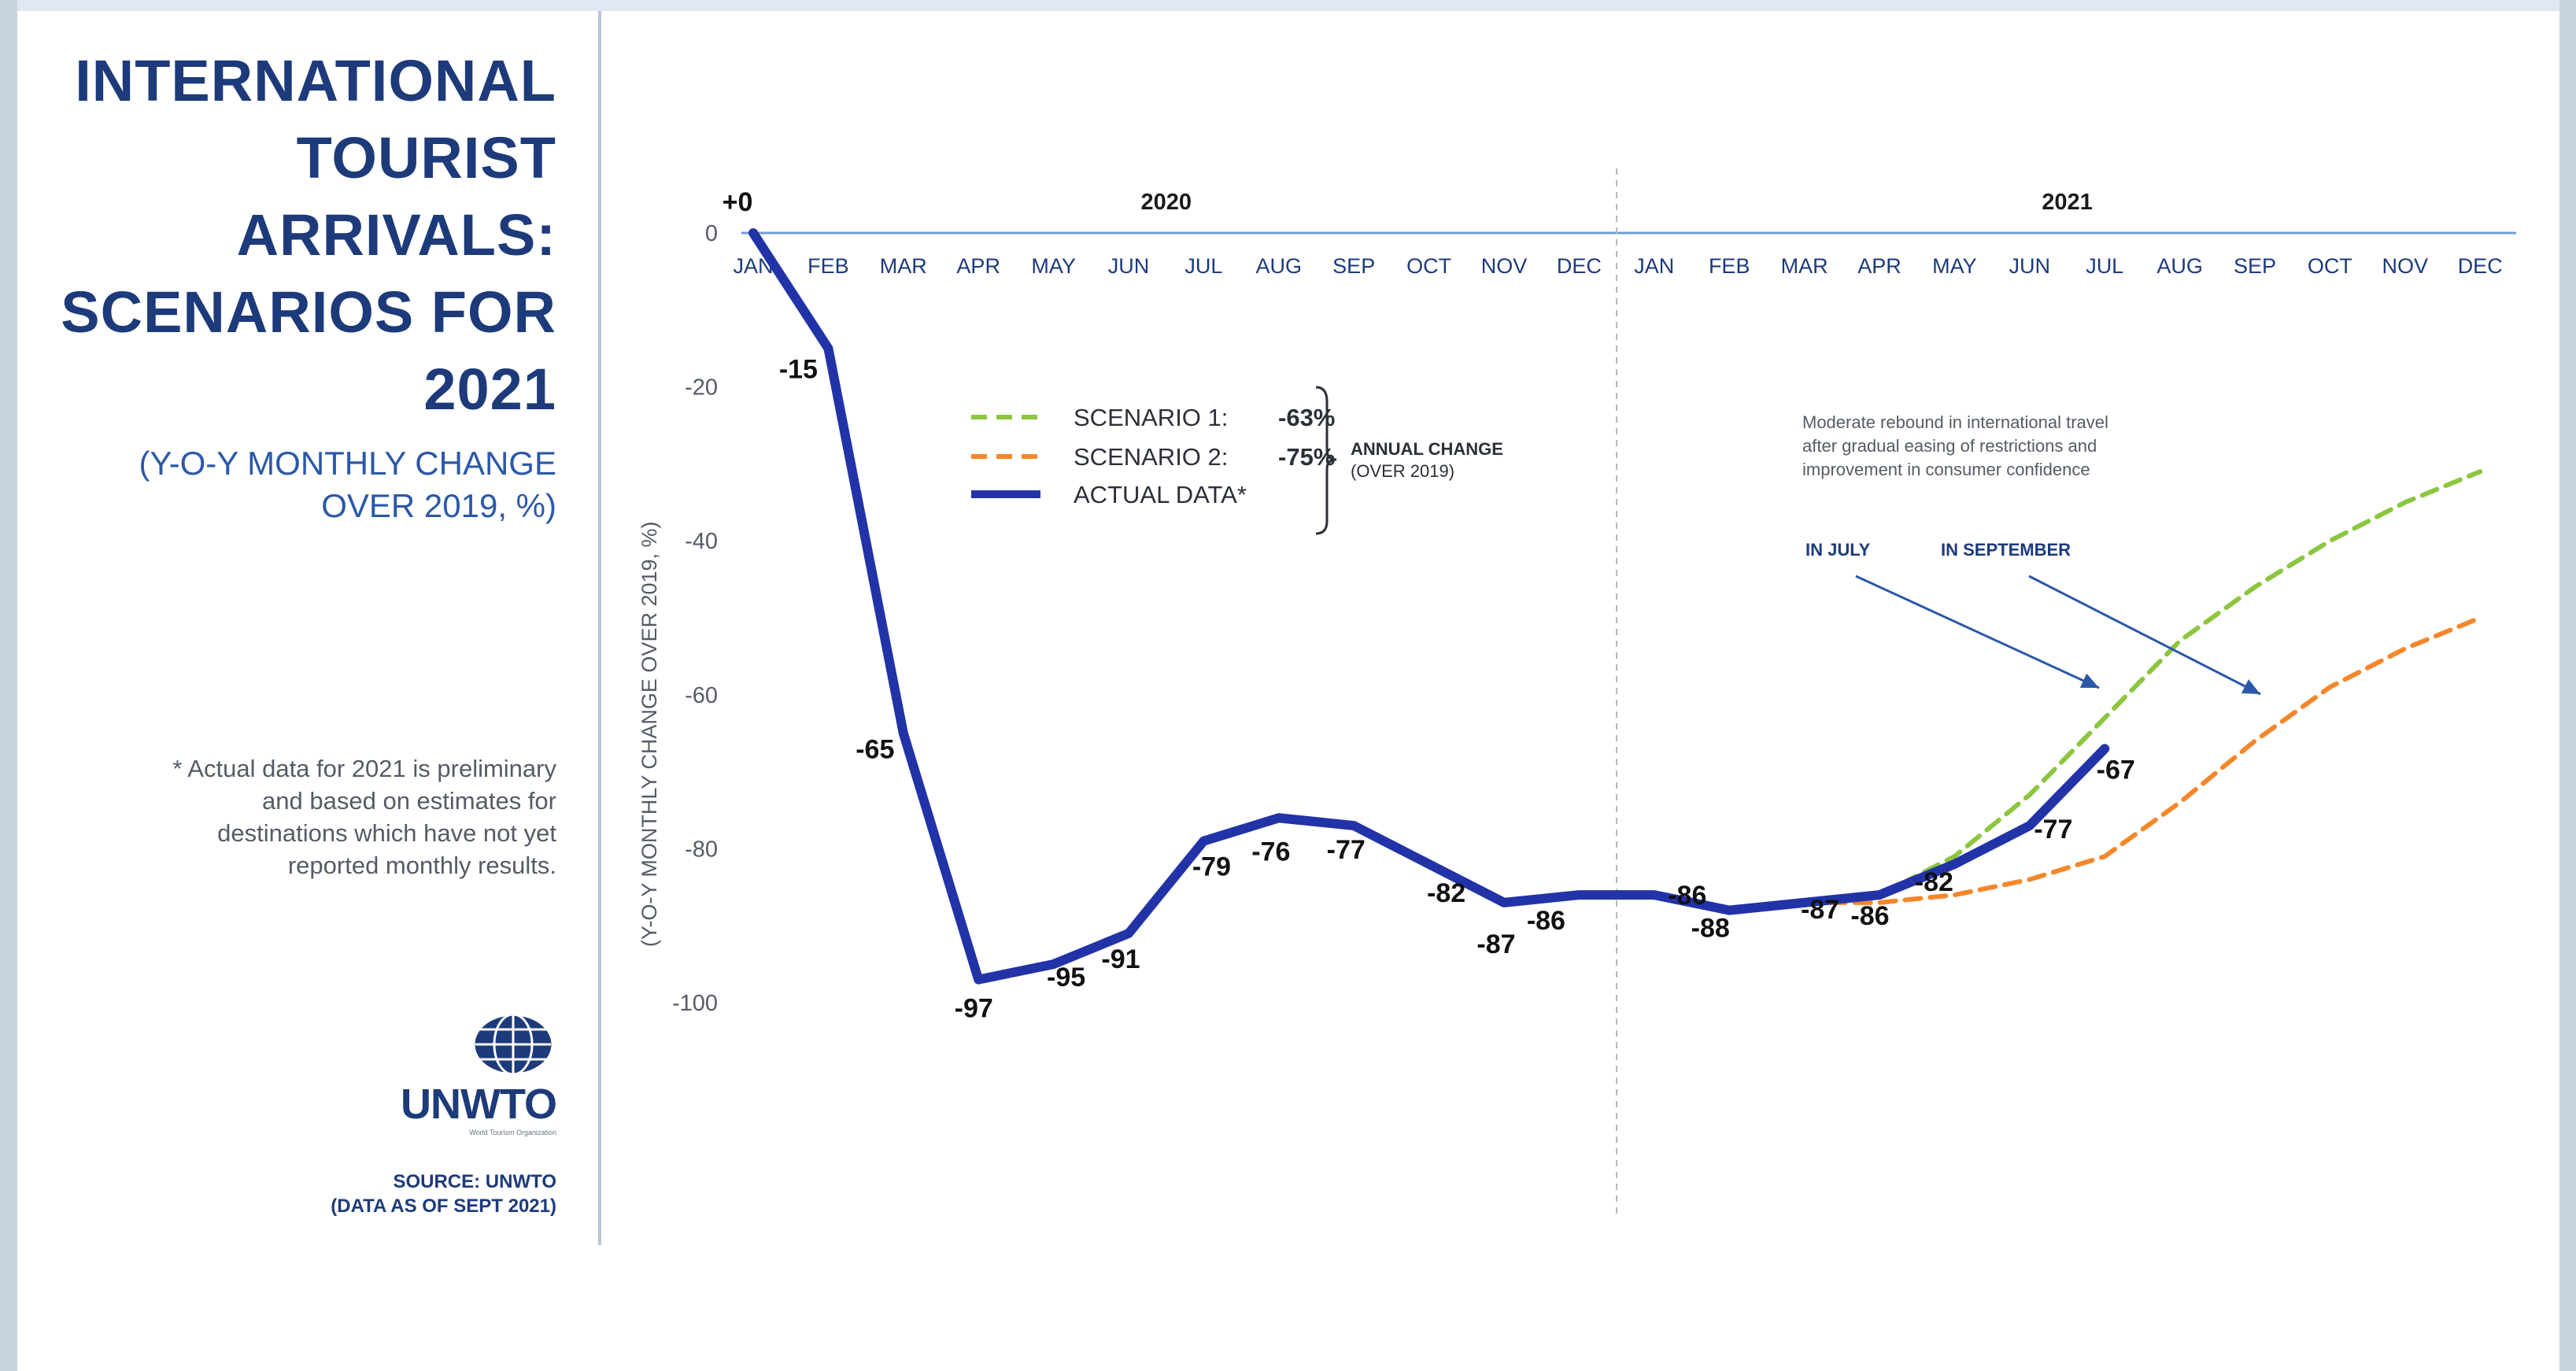 The height and width of the screenshot is (1371, 2576). Describe the element at coordinates (512, 1132) in the screenshot. I see `logo-tagline: World Tourism Organization` at that location.